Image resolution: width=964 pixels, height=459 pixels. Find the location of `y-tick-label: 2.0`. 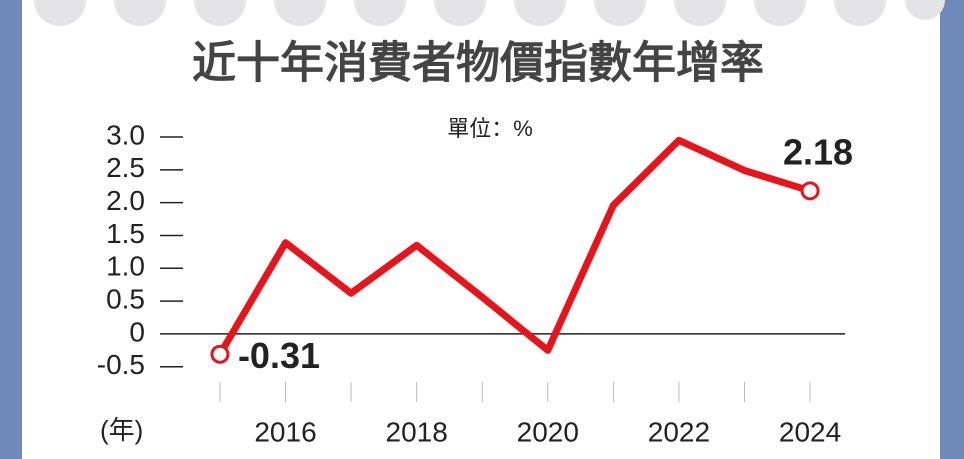

y-tick-label: 2.0 is located at coordinates (125, 200).